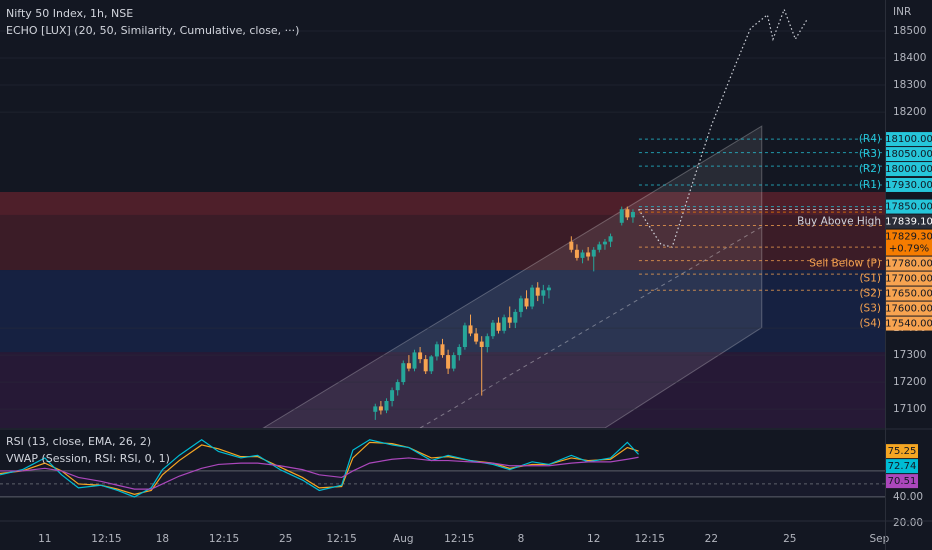 The image size is (932, 550). What do you see at coordinates (870, 185) in the screenshot?
I see `level-name: (R1)` at bounding box center [870, 185].